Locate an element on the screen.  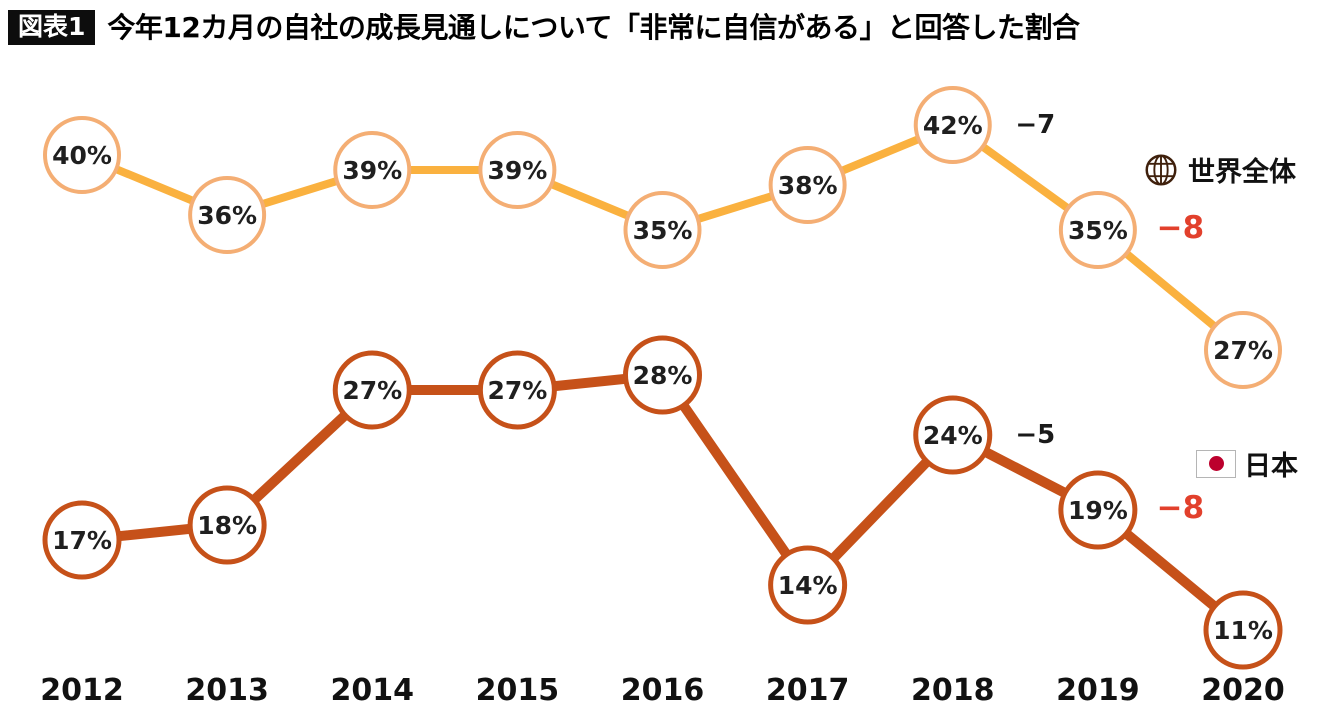
global-point-2018: 42% is located at coordinates (952, 125).